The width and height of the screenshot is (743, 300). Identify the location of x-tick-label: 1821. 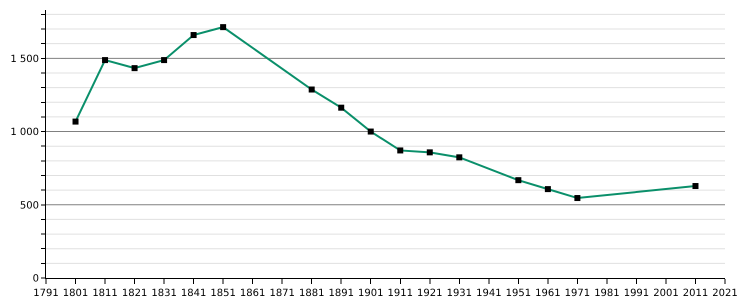
(135, 293).